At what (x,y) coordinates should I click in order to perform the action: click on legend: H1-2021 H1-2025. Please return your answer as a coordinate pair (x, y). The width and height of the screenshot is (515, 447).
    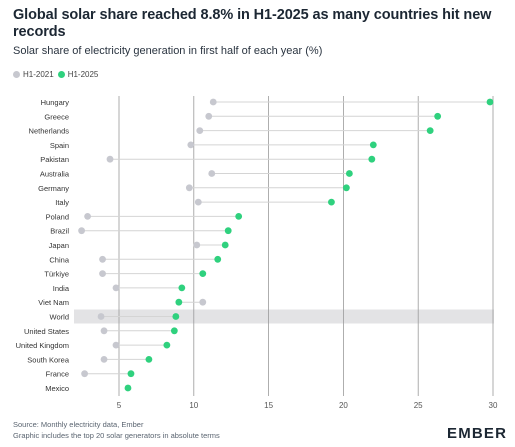
    Looking at the image, I should click on (57, 74).